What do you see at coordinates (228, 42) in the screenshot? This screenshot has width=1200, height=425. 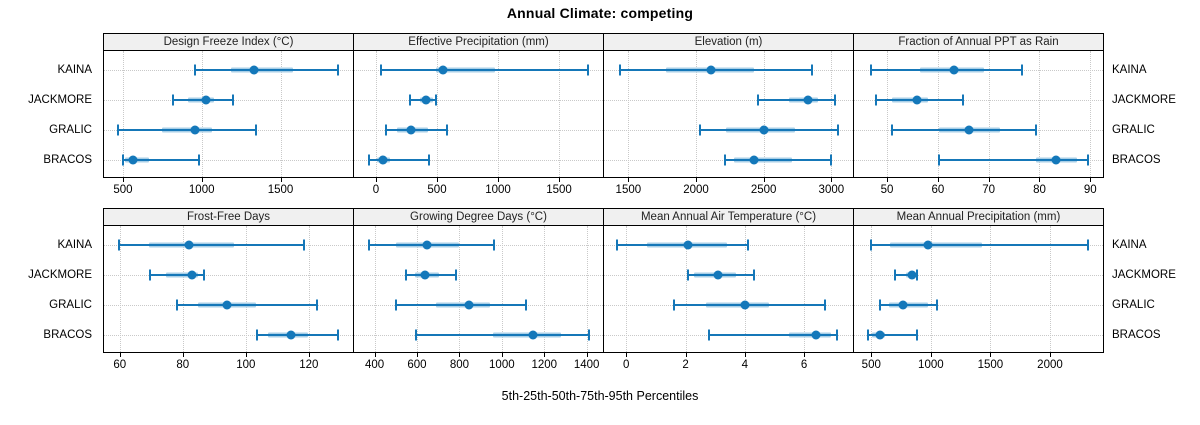 I see `panel-strip-title: Design Freeze Index (°C)` at bounding box center [228, 42].